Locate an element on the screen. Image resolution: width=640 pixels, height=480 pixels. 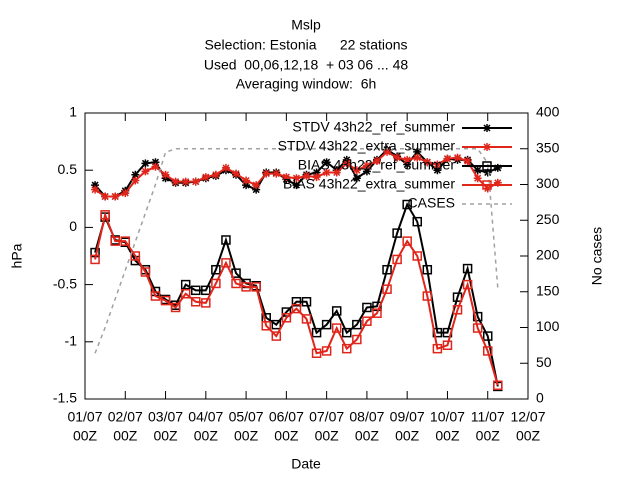
x-tick-label: 09/07 is located at coordinates (407, 417).